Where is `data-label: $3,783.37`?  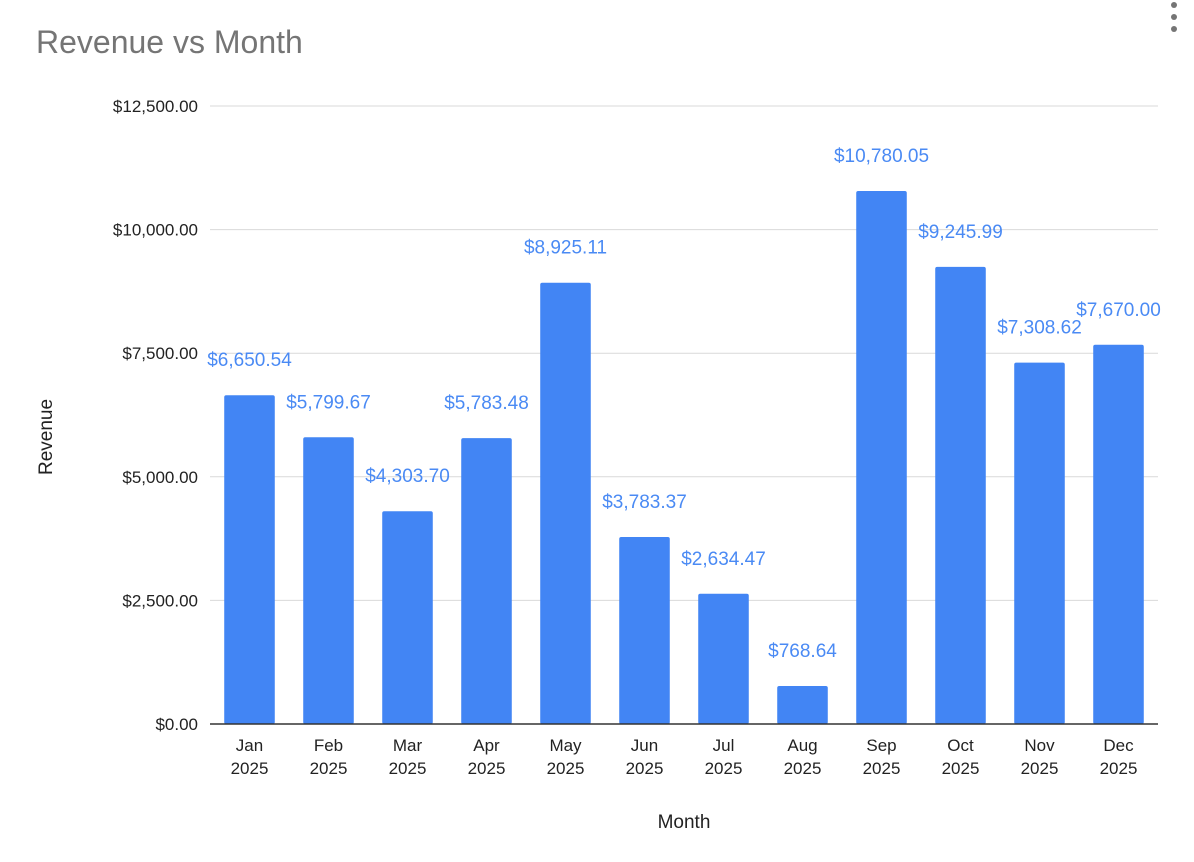 data-label: $3,783.37 is located at coordinates (644, 502).